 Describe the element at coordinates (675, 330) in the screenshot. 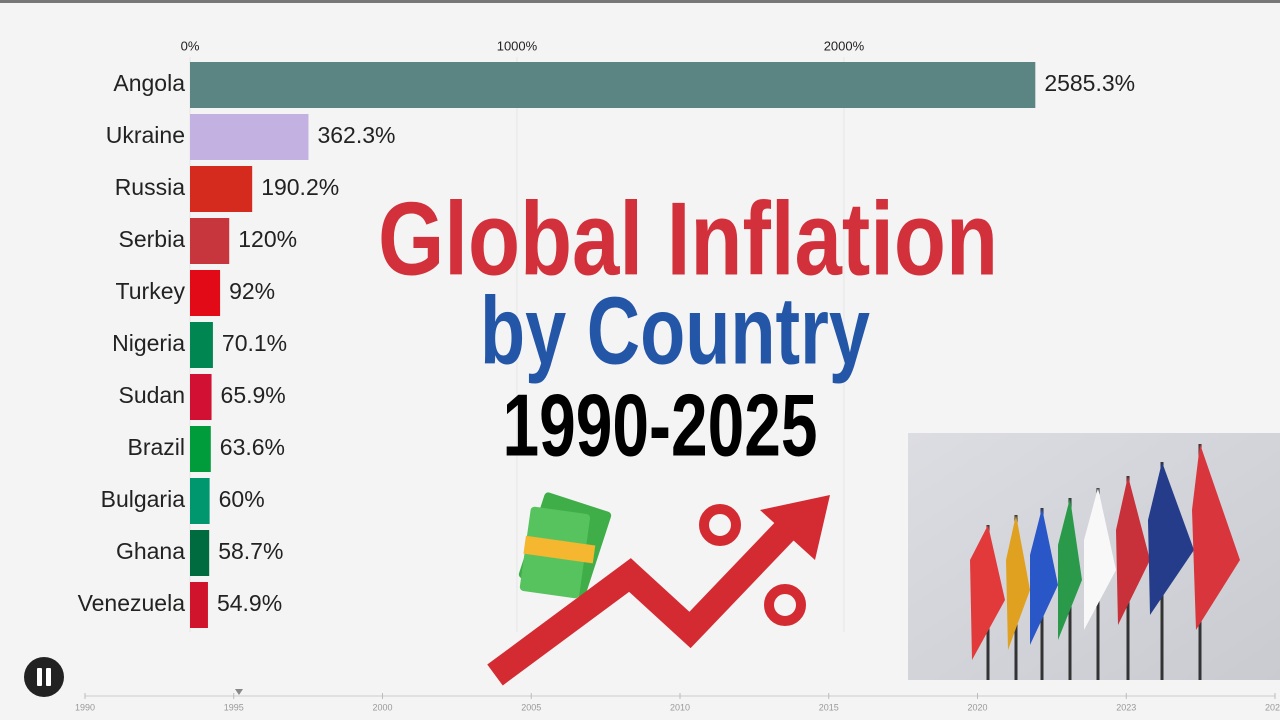

I see `subtitle: by Country` at that location.